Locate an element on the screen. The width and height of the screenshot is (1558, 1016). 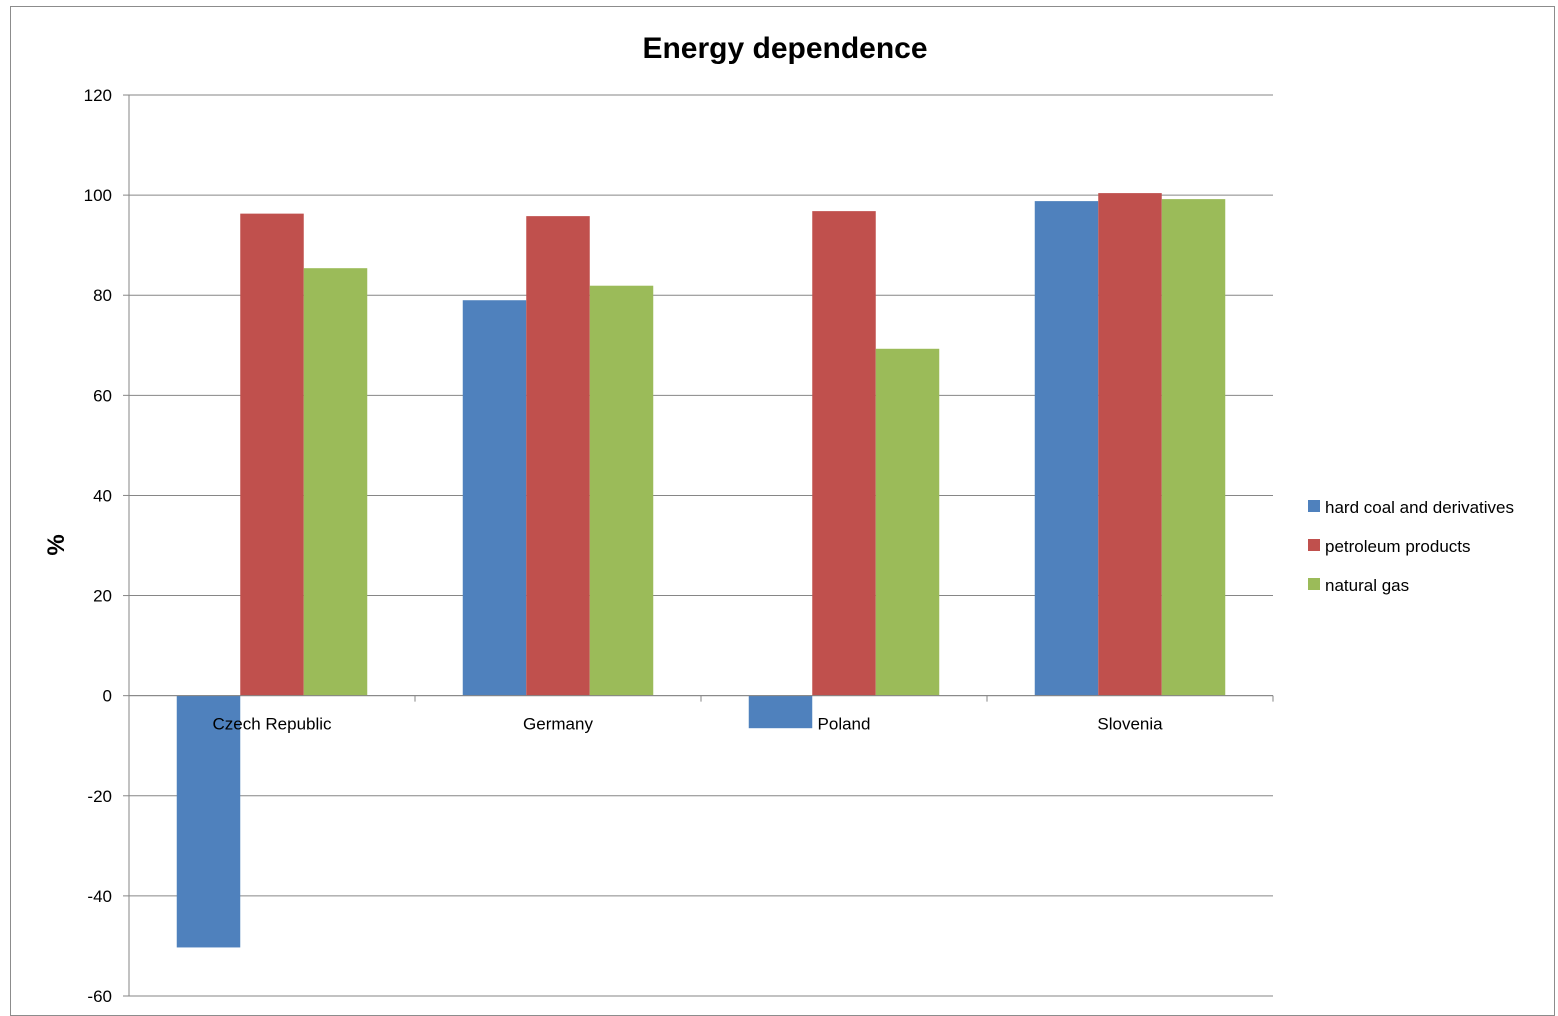
legend-entry: natural gas is located at coordinates (1367, 585).